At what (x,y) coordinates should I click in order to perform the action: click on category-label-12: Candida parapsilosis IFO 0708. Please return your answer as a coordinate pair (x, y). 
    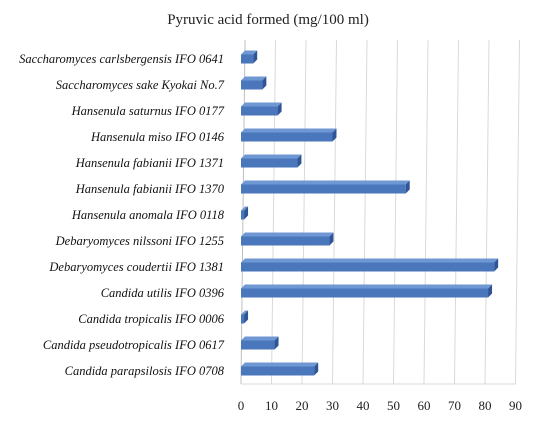
    Looking at the image, I should click on (145, 371).